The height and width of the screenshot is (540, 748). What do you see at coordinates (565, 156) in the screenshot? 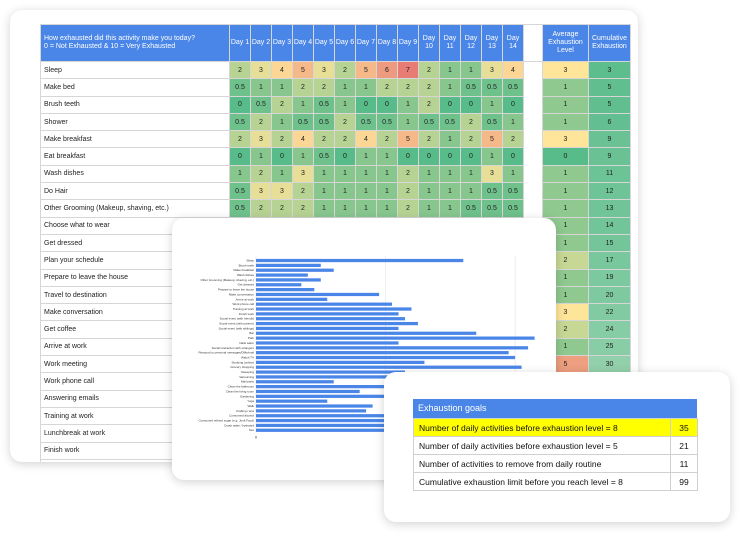
I see `average-cell: 0` at bounding box center [565, 156].